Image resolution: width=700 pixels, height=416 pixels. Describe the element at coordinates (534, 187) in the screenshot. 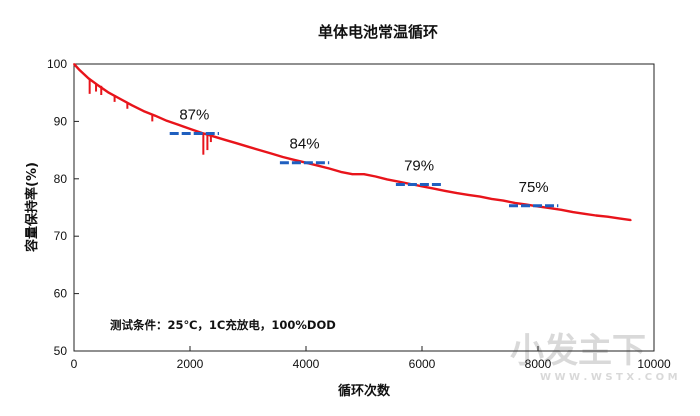

I see `reference-marker-label: 75%` at that location.